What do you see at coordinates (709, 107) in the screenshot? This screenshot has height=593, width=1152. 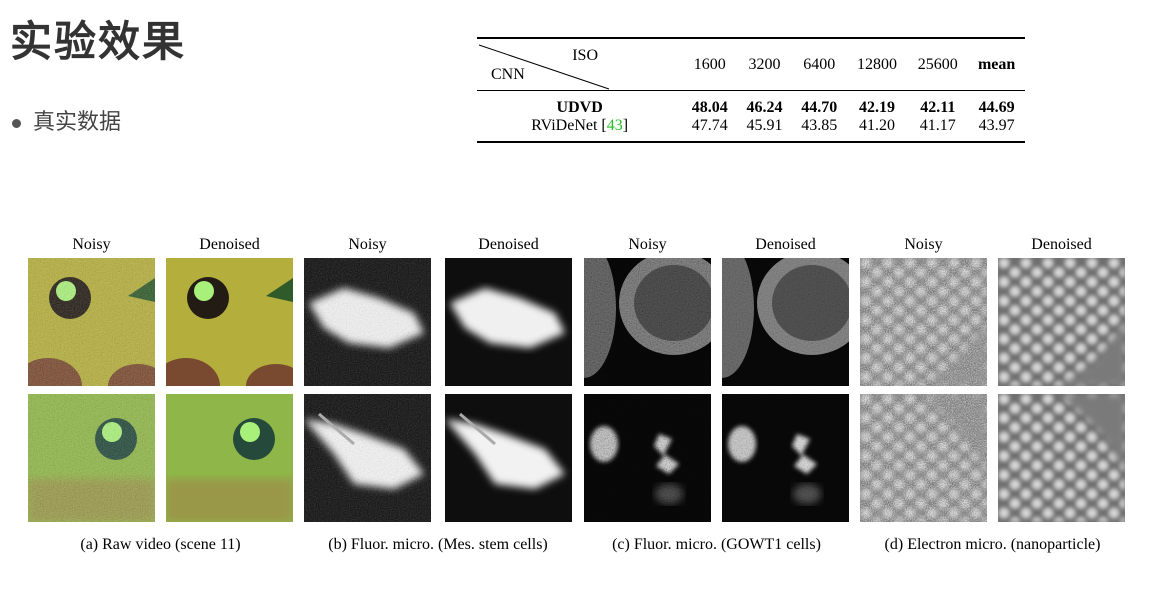 I see `cell: 48.04` at bounding box center [709, 107].